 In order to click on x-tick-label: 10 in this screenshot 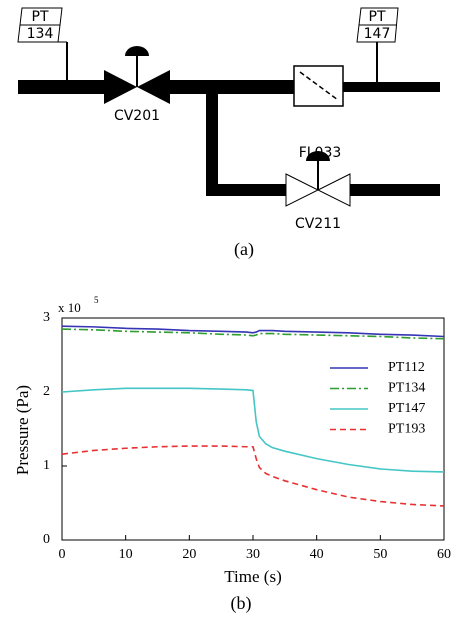, I will do `click(126, 554)`.